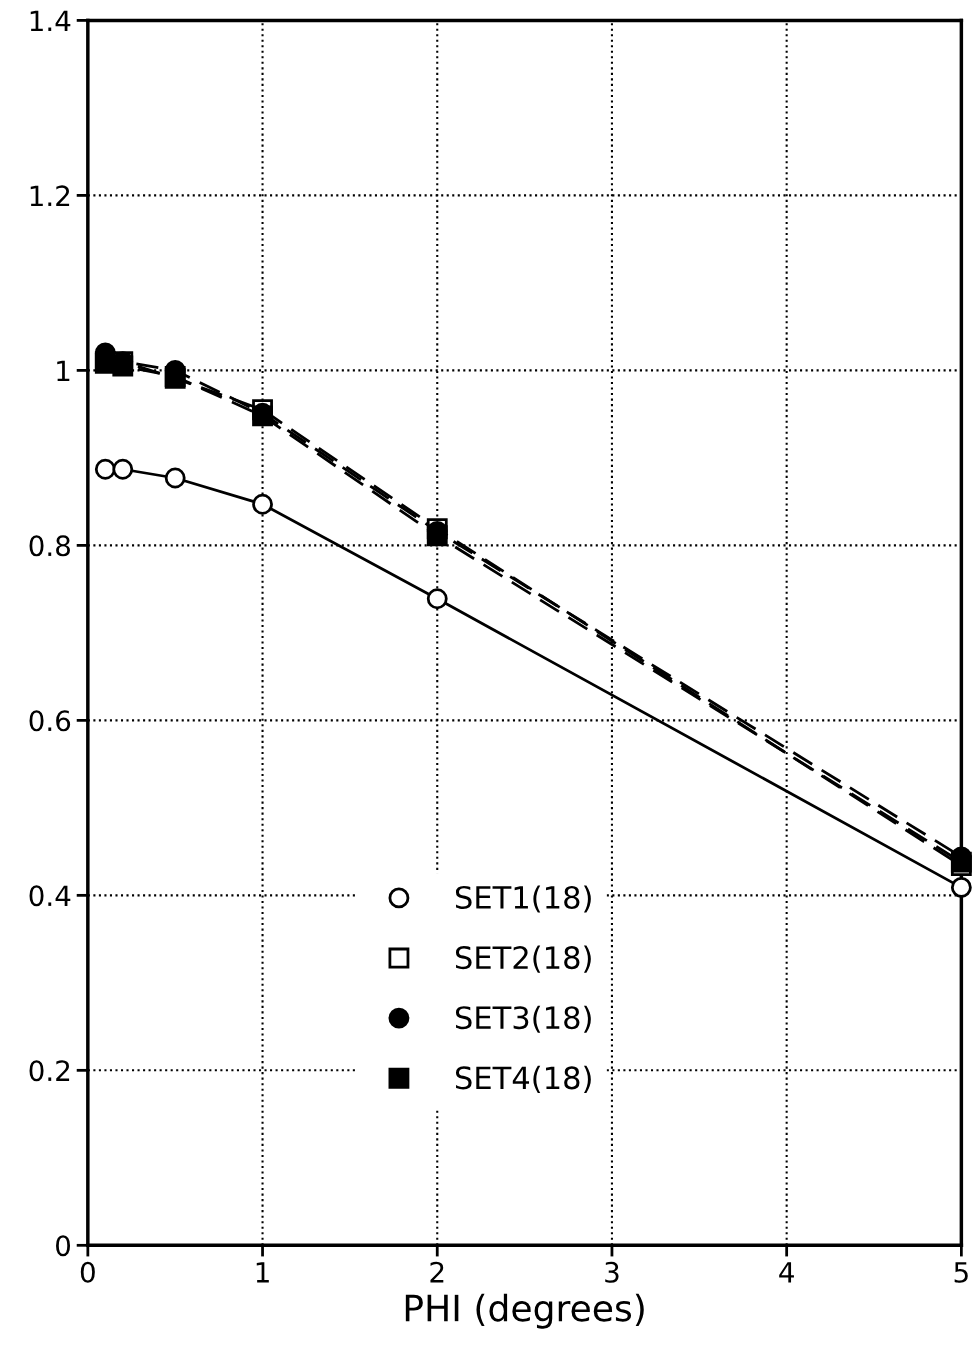  What do you see at coordinates (50, 20) in the screenshot?
I see `y-tick-label: 1.4` at bounding box center [50, 20].